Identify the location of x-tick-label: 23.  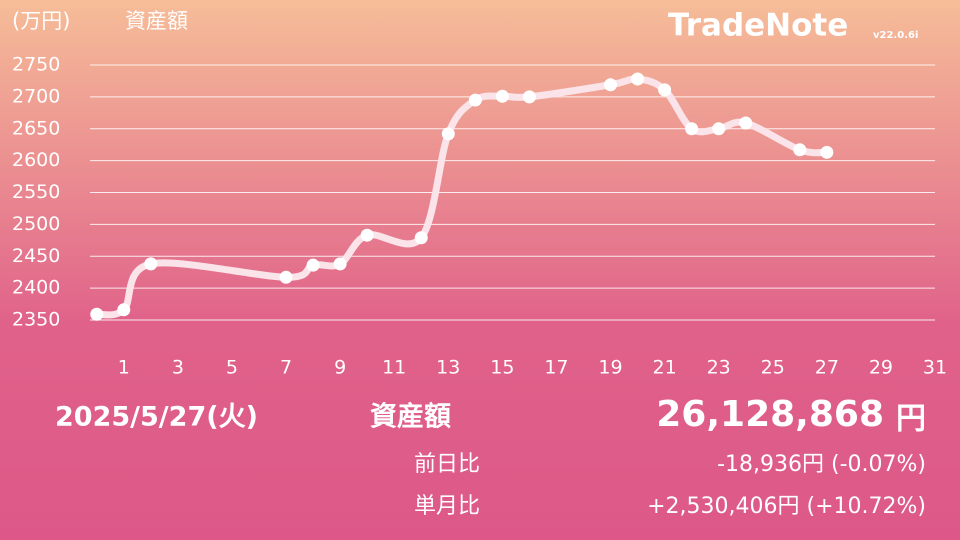
(719, 368).